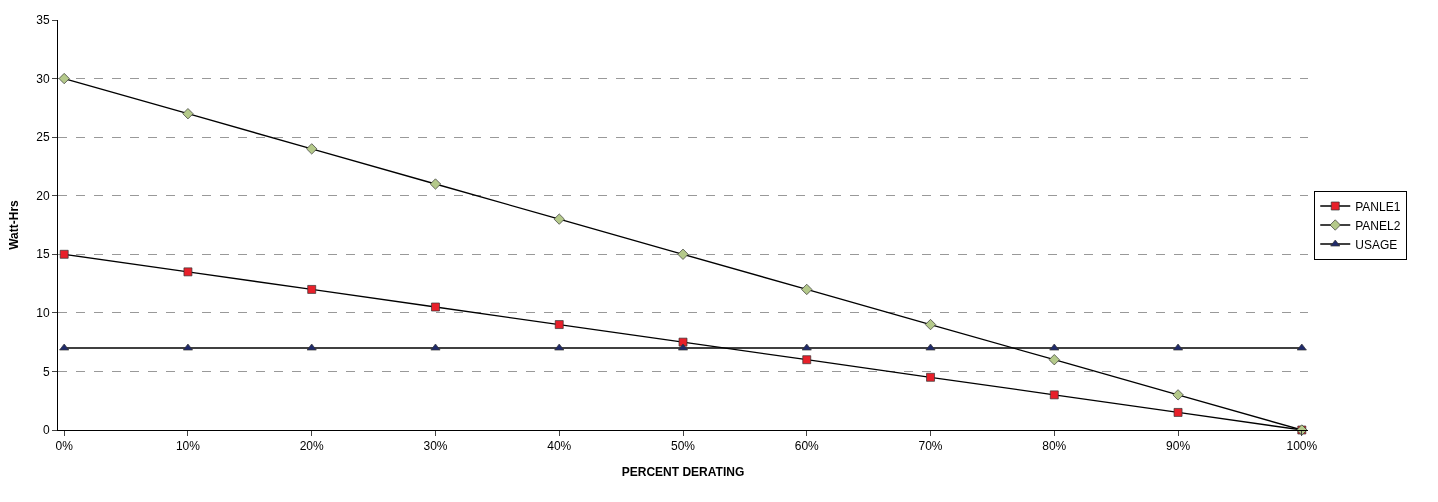  Describe the element at coordinates (435, 446) in the screenshot. I see `x-tick-label: 30%` at that location.